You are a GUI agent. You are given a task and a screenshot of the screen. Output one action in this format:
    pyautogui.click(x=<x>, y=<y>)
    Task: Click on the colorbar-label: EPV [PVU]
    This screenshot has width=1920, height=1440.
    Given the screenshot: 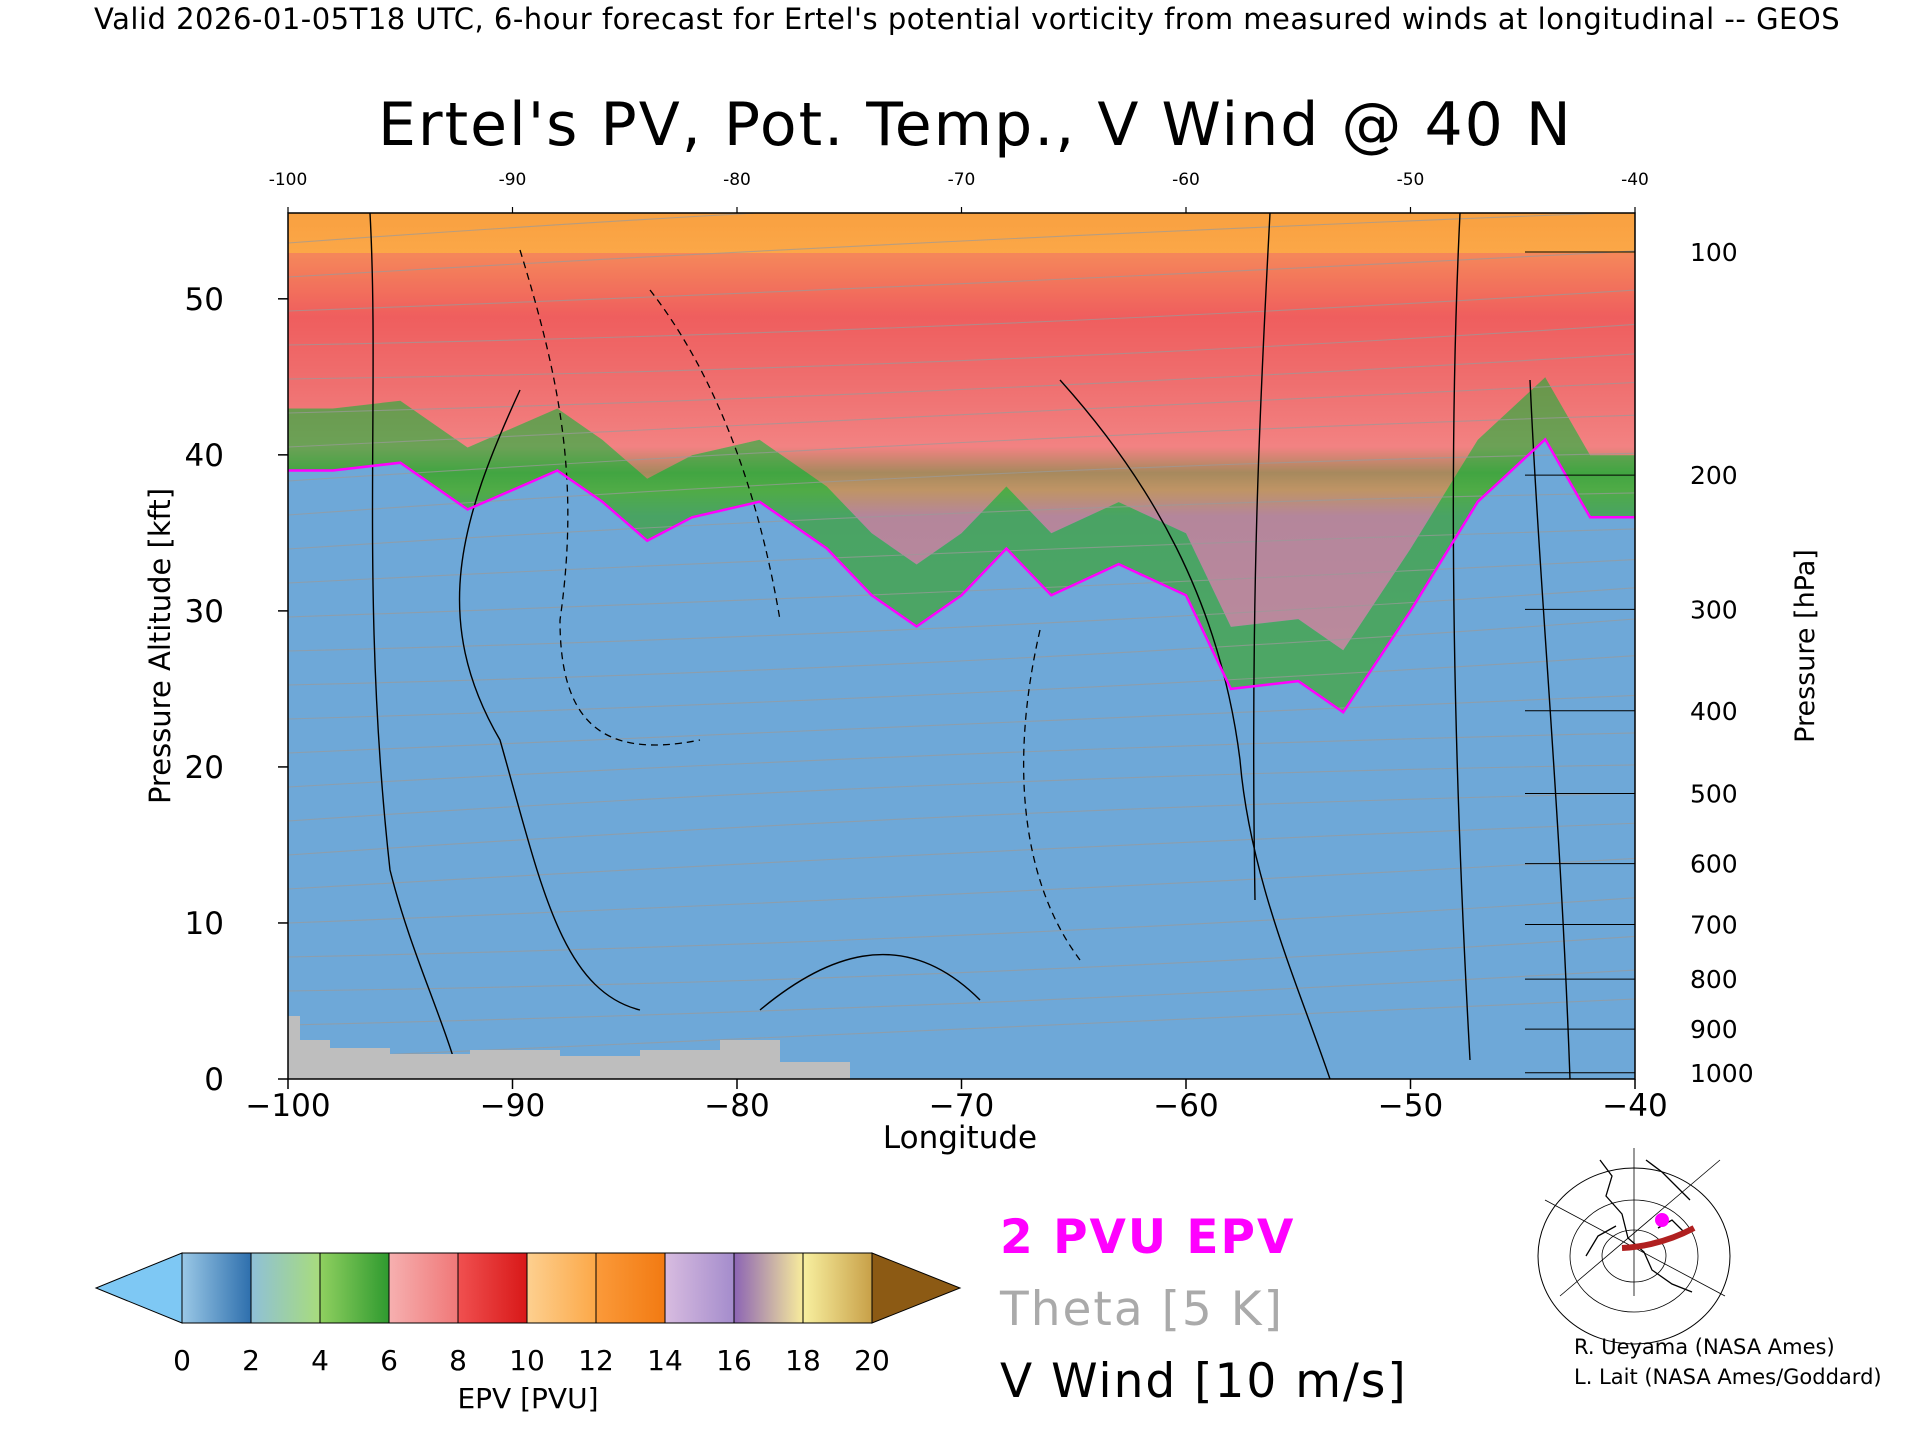 What is the action you would take?
    pyautogui.click(x=527, y=1398)
    